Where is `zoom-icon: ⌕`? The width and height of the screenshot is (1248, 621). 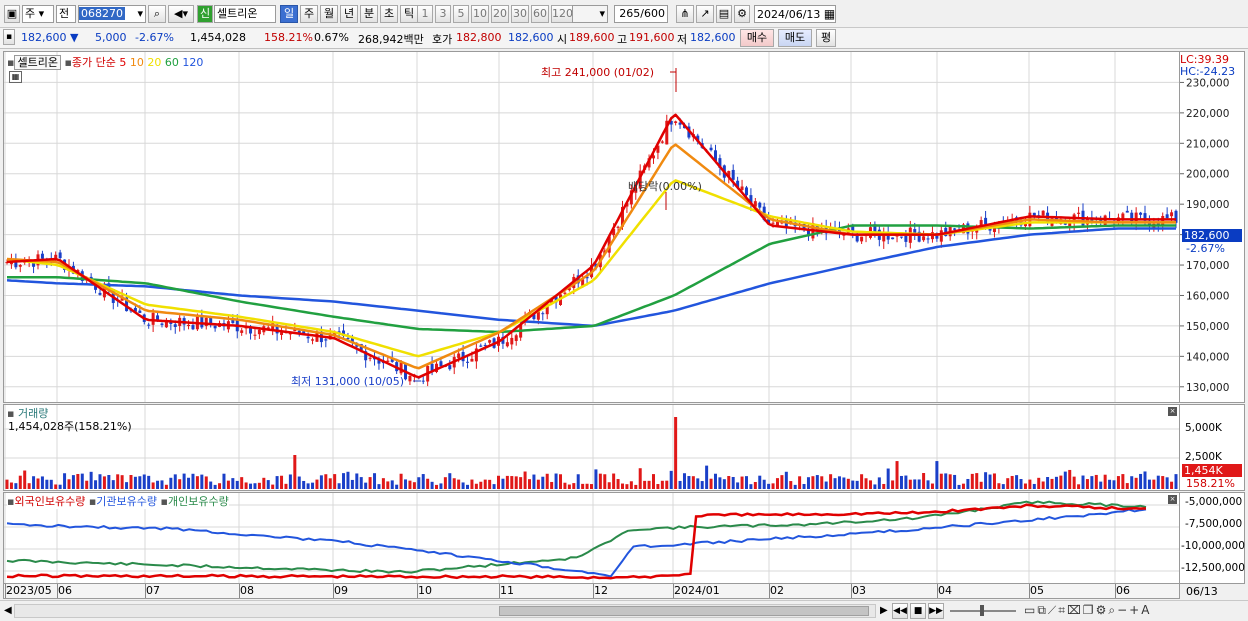
zoom-icon: ⌕ is located at coordinates (1113, 610).